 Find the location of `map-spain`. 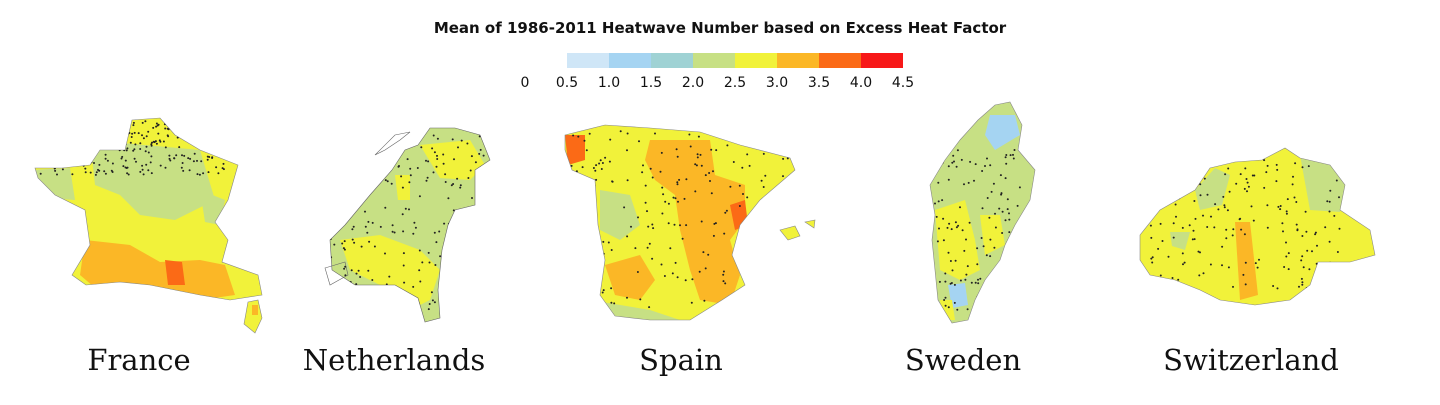

map-spain is located at coordinates (690, 222).